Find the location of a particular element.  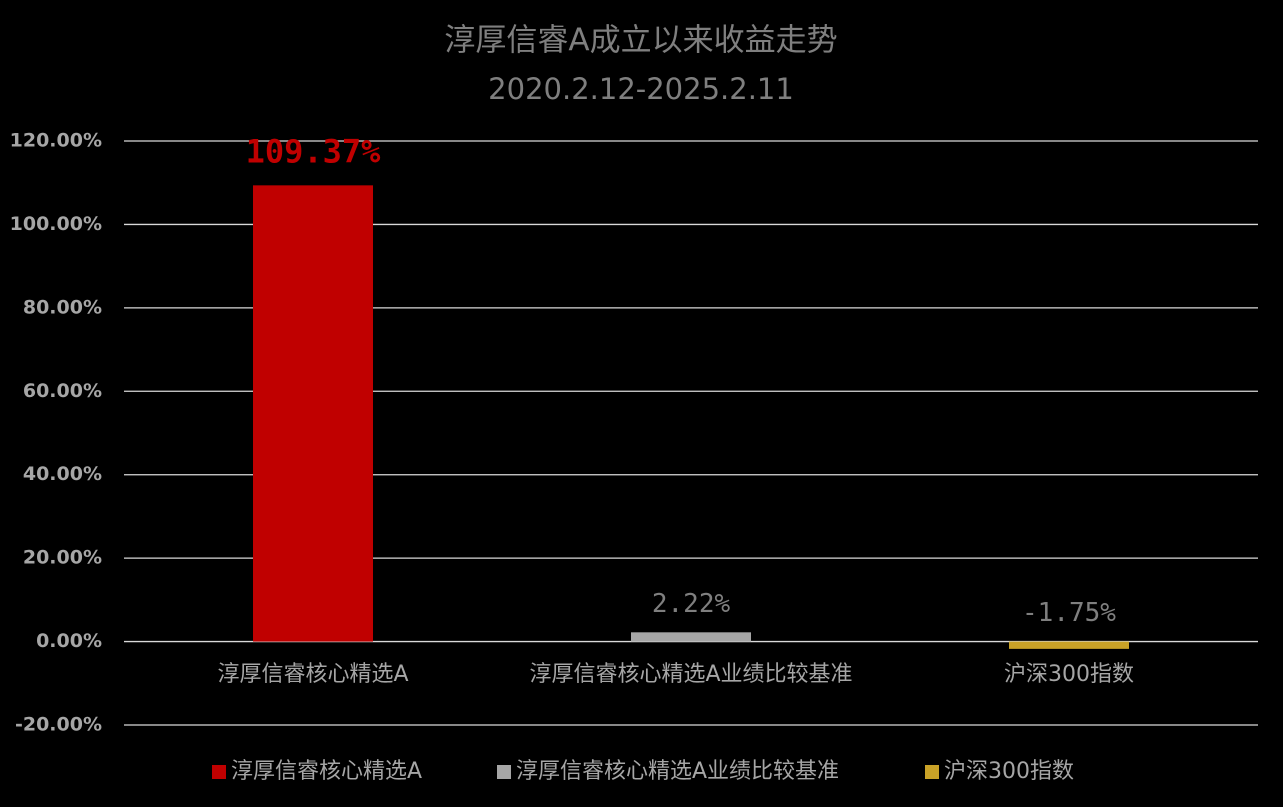

y-tick-label: 20.00% is located at coordinates (62, 558).